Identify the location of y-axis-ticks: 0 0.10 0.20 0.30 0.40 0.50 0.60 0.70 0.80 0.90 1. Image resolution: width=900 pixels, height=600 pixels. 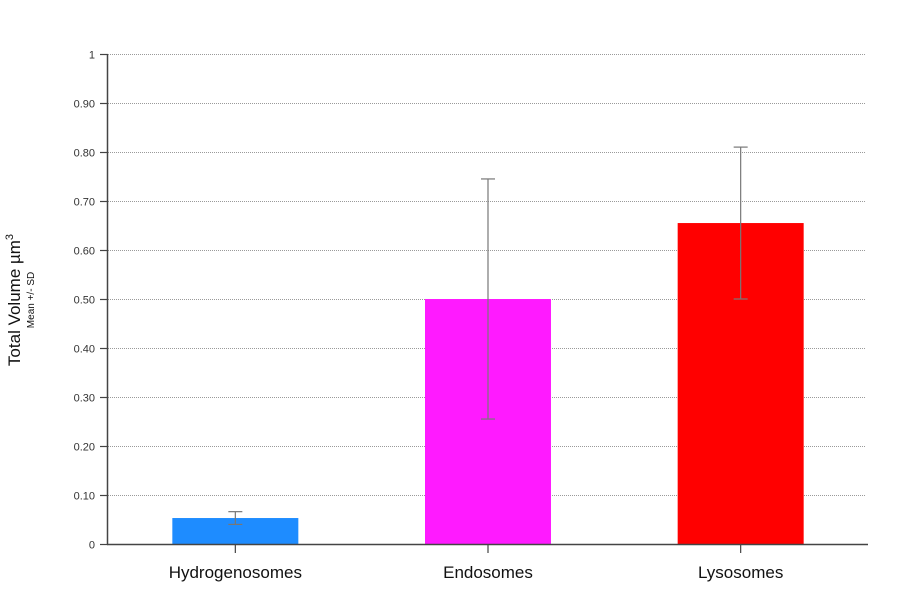
(91, 301).